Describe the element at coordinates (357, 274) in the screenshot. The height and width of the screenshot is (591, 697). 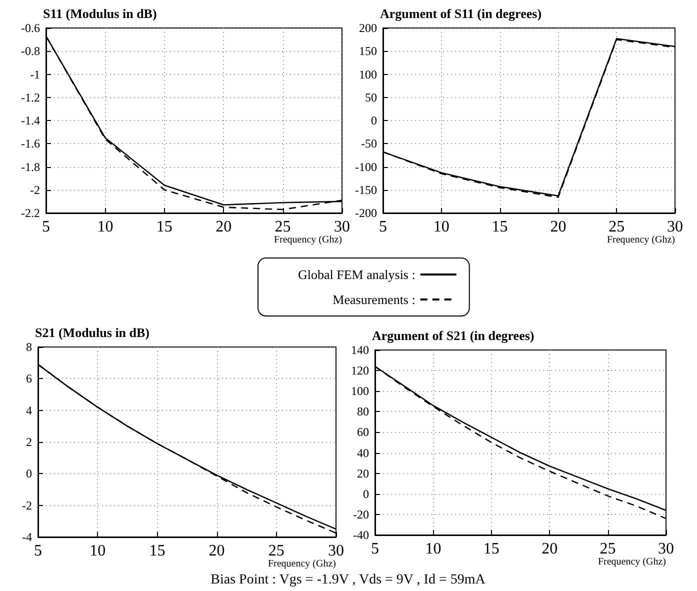
I see `legend-label: Global FEM analysis :` at that location.